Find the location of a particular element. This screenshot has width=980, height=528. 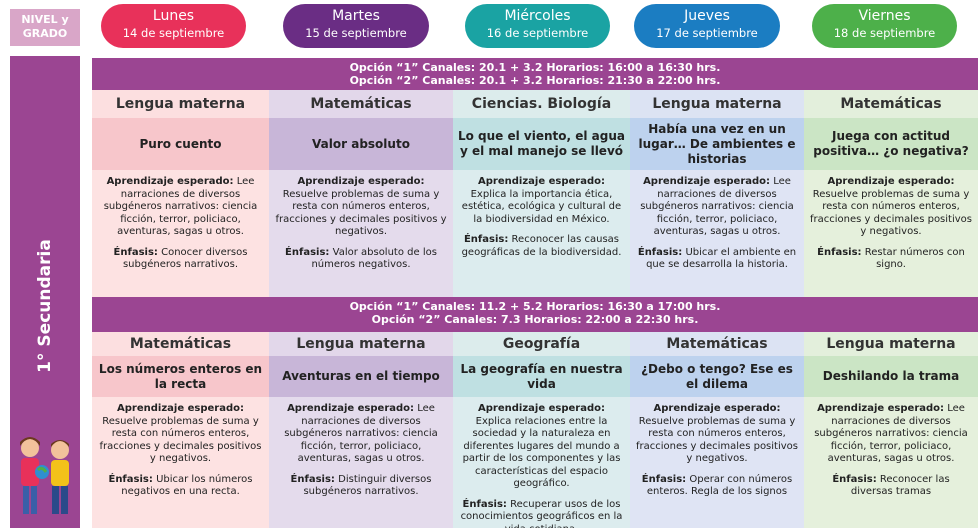

subject-cell: Geografía is located at coordinates (541, 344).